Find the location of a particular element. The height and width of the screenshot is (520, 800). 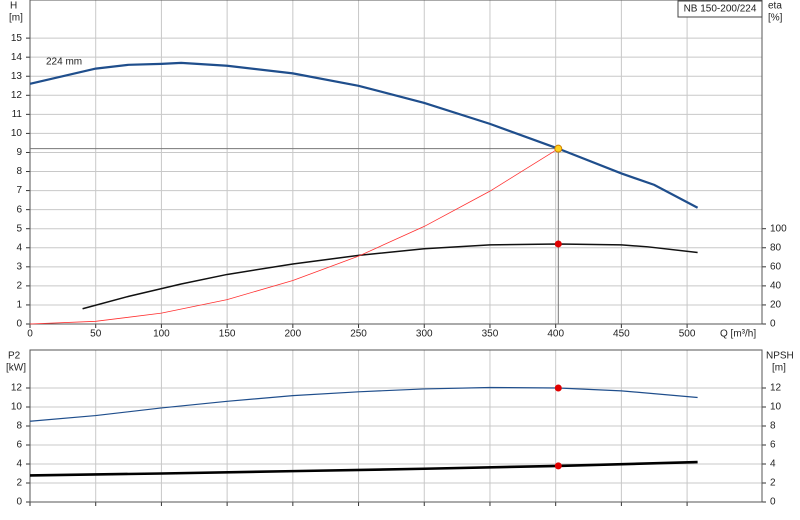

x-tick-label: 250 is located at coordinates (358, 334).